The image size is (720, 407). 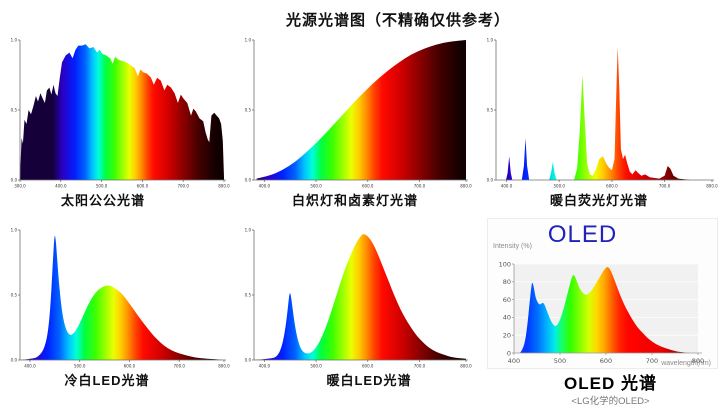 What do you see at coordinates (698, 361) in the screenshot?
I see `svg-text: 800` at bounding box center [698, 361].